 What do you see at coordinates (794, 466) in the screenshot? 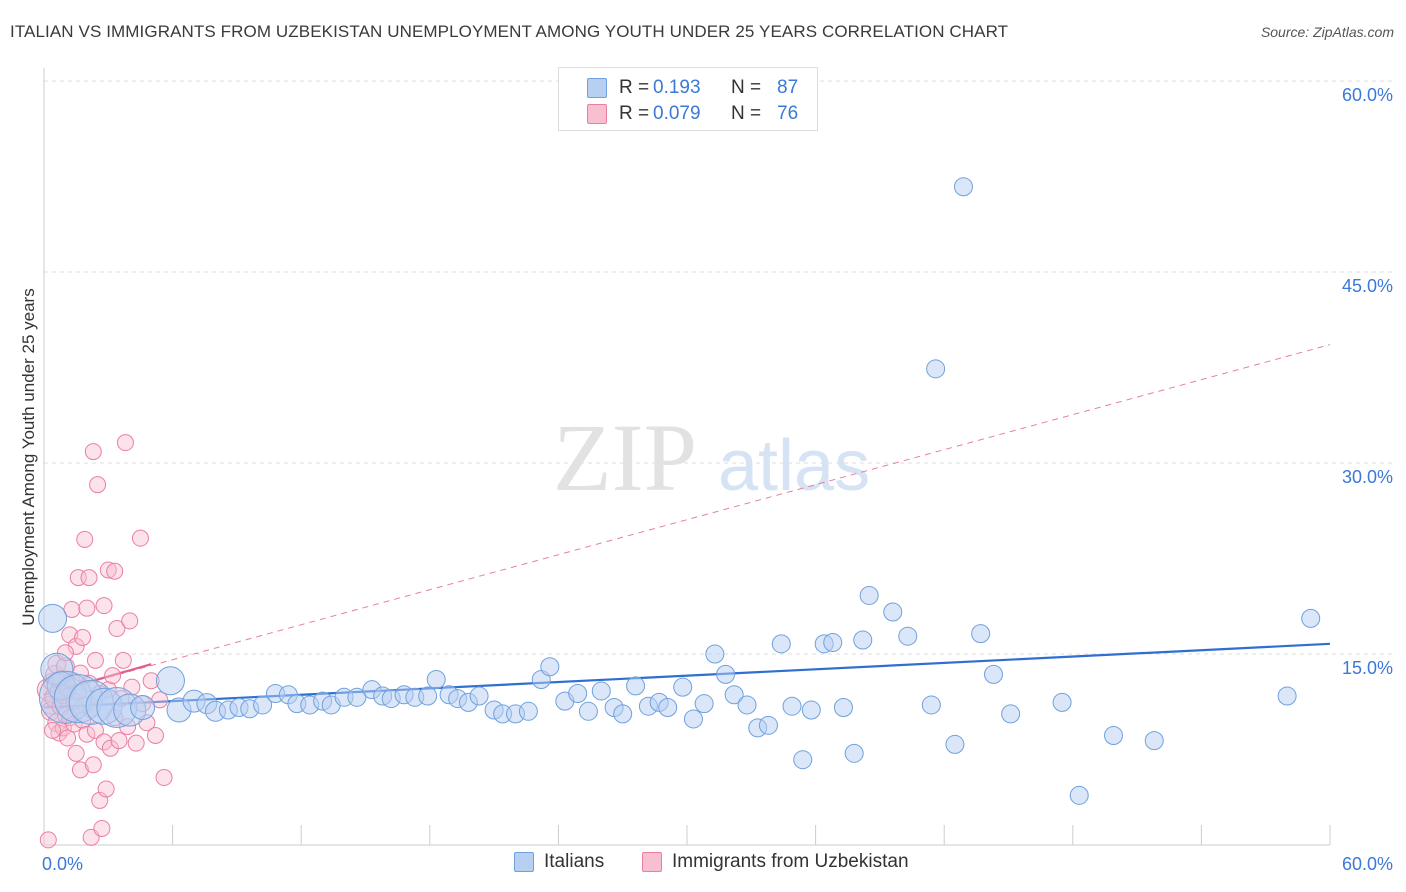
I see `watermark-atlas: atlas` at bounding box center [794, 466].